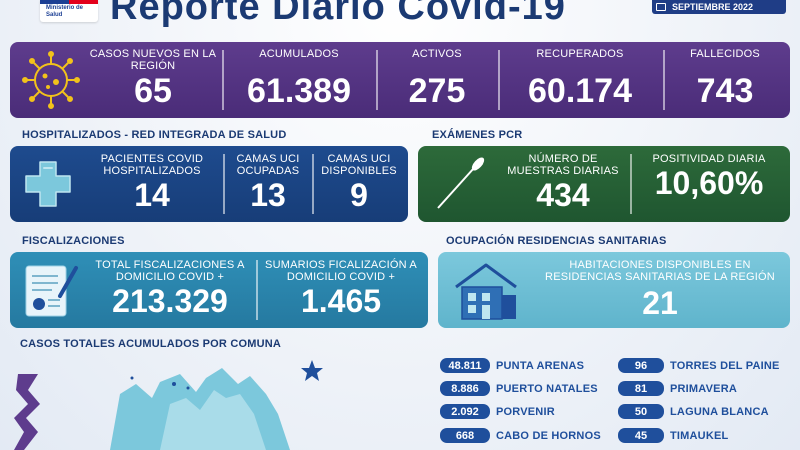 The width and height of the screenshot is (800, 450). What do you see at coordinates (153, 60) in the screenshot?
I see `casos-nuevos-label: CASOS NUEVOS EN LA REGIÓN` at bounding box center [153, 60].